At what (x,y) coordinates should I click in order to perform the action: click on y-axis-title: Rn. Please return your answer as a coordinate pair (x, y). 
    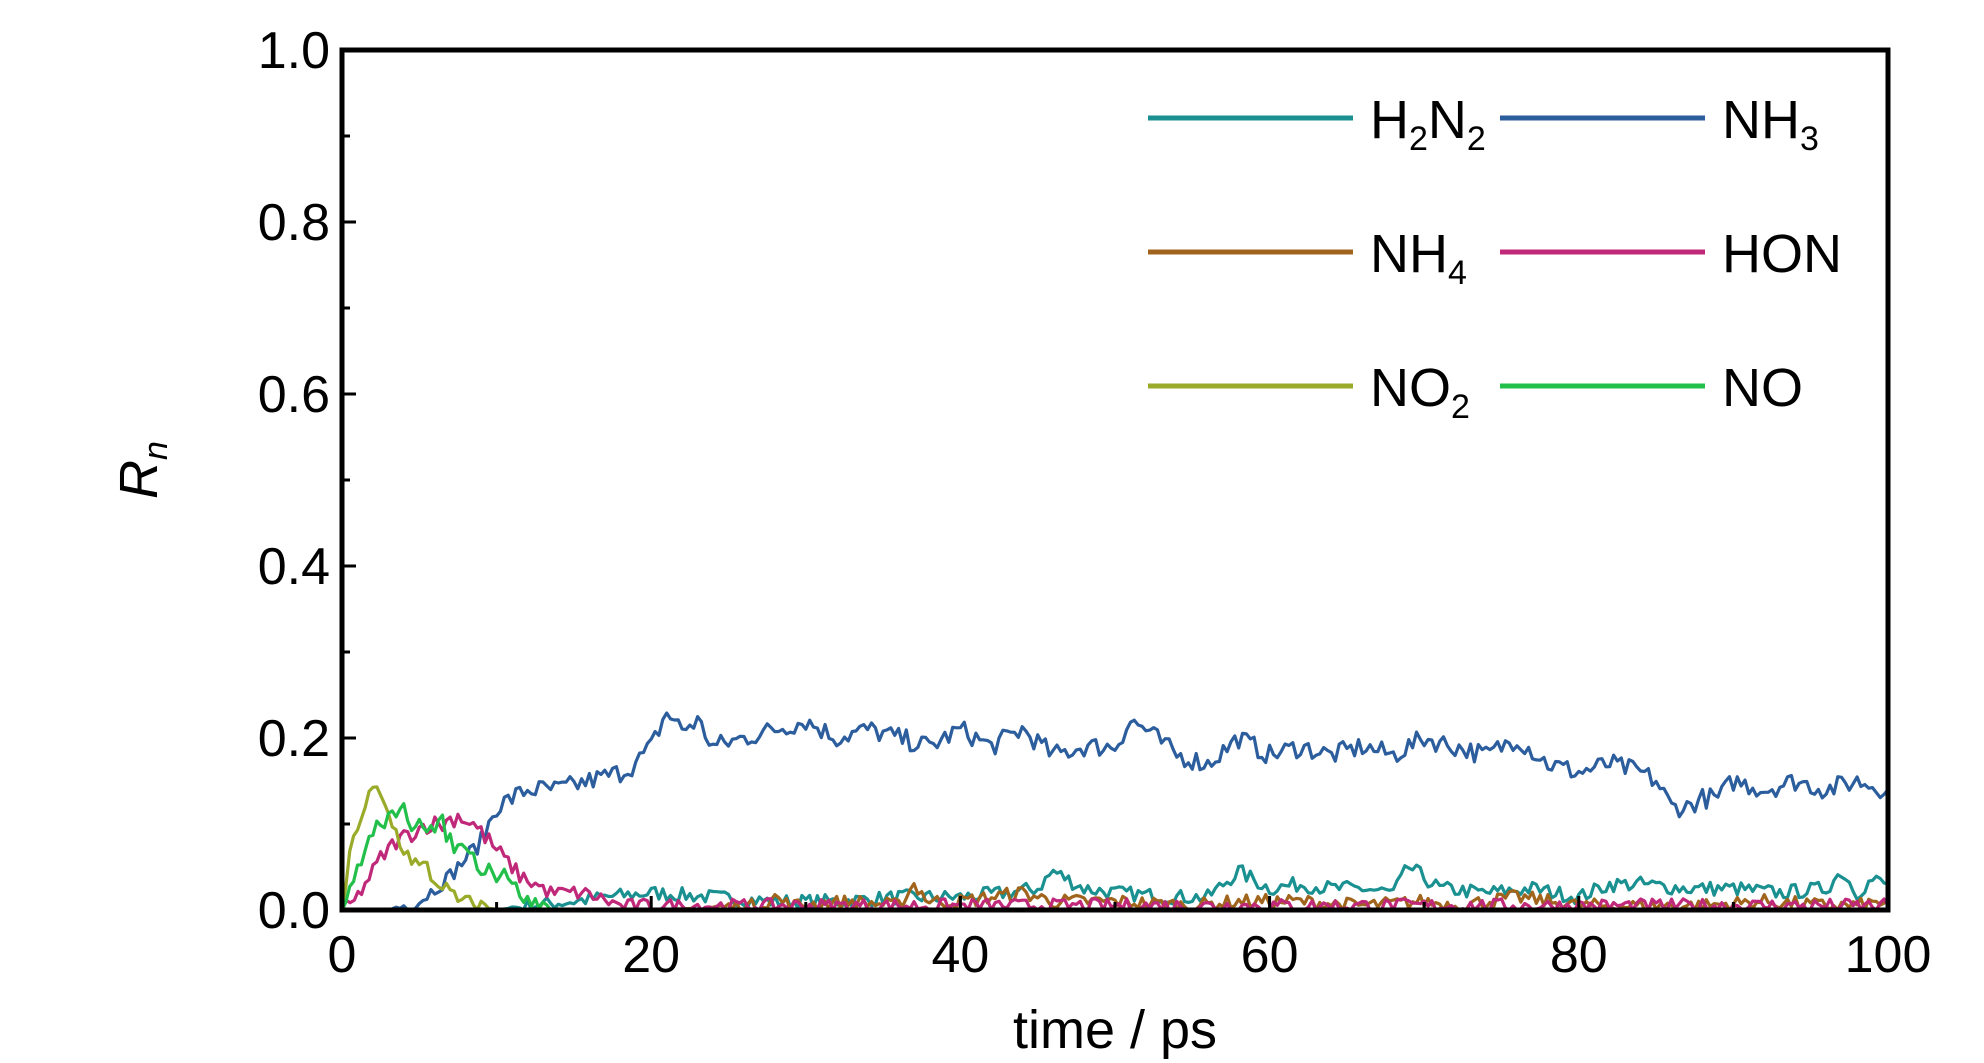
    Looking at the image, I should click on (142, 470).